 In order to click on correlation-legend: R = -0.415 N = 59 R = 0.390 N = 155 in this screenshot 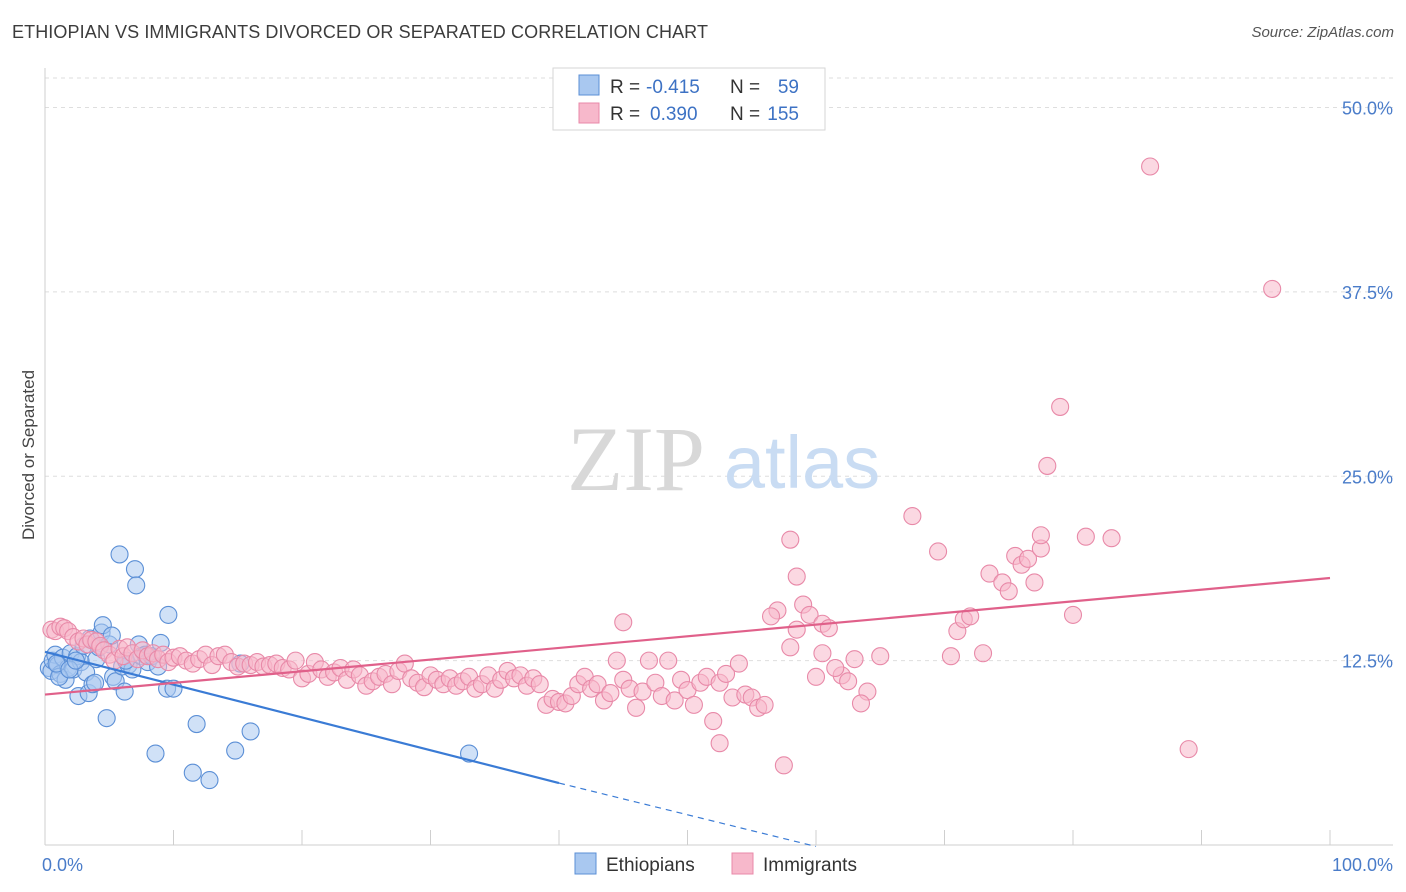, I will do `click(689, 99)`.